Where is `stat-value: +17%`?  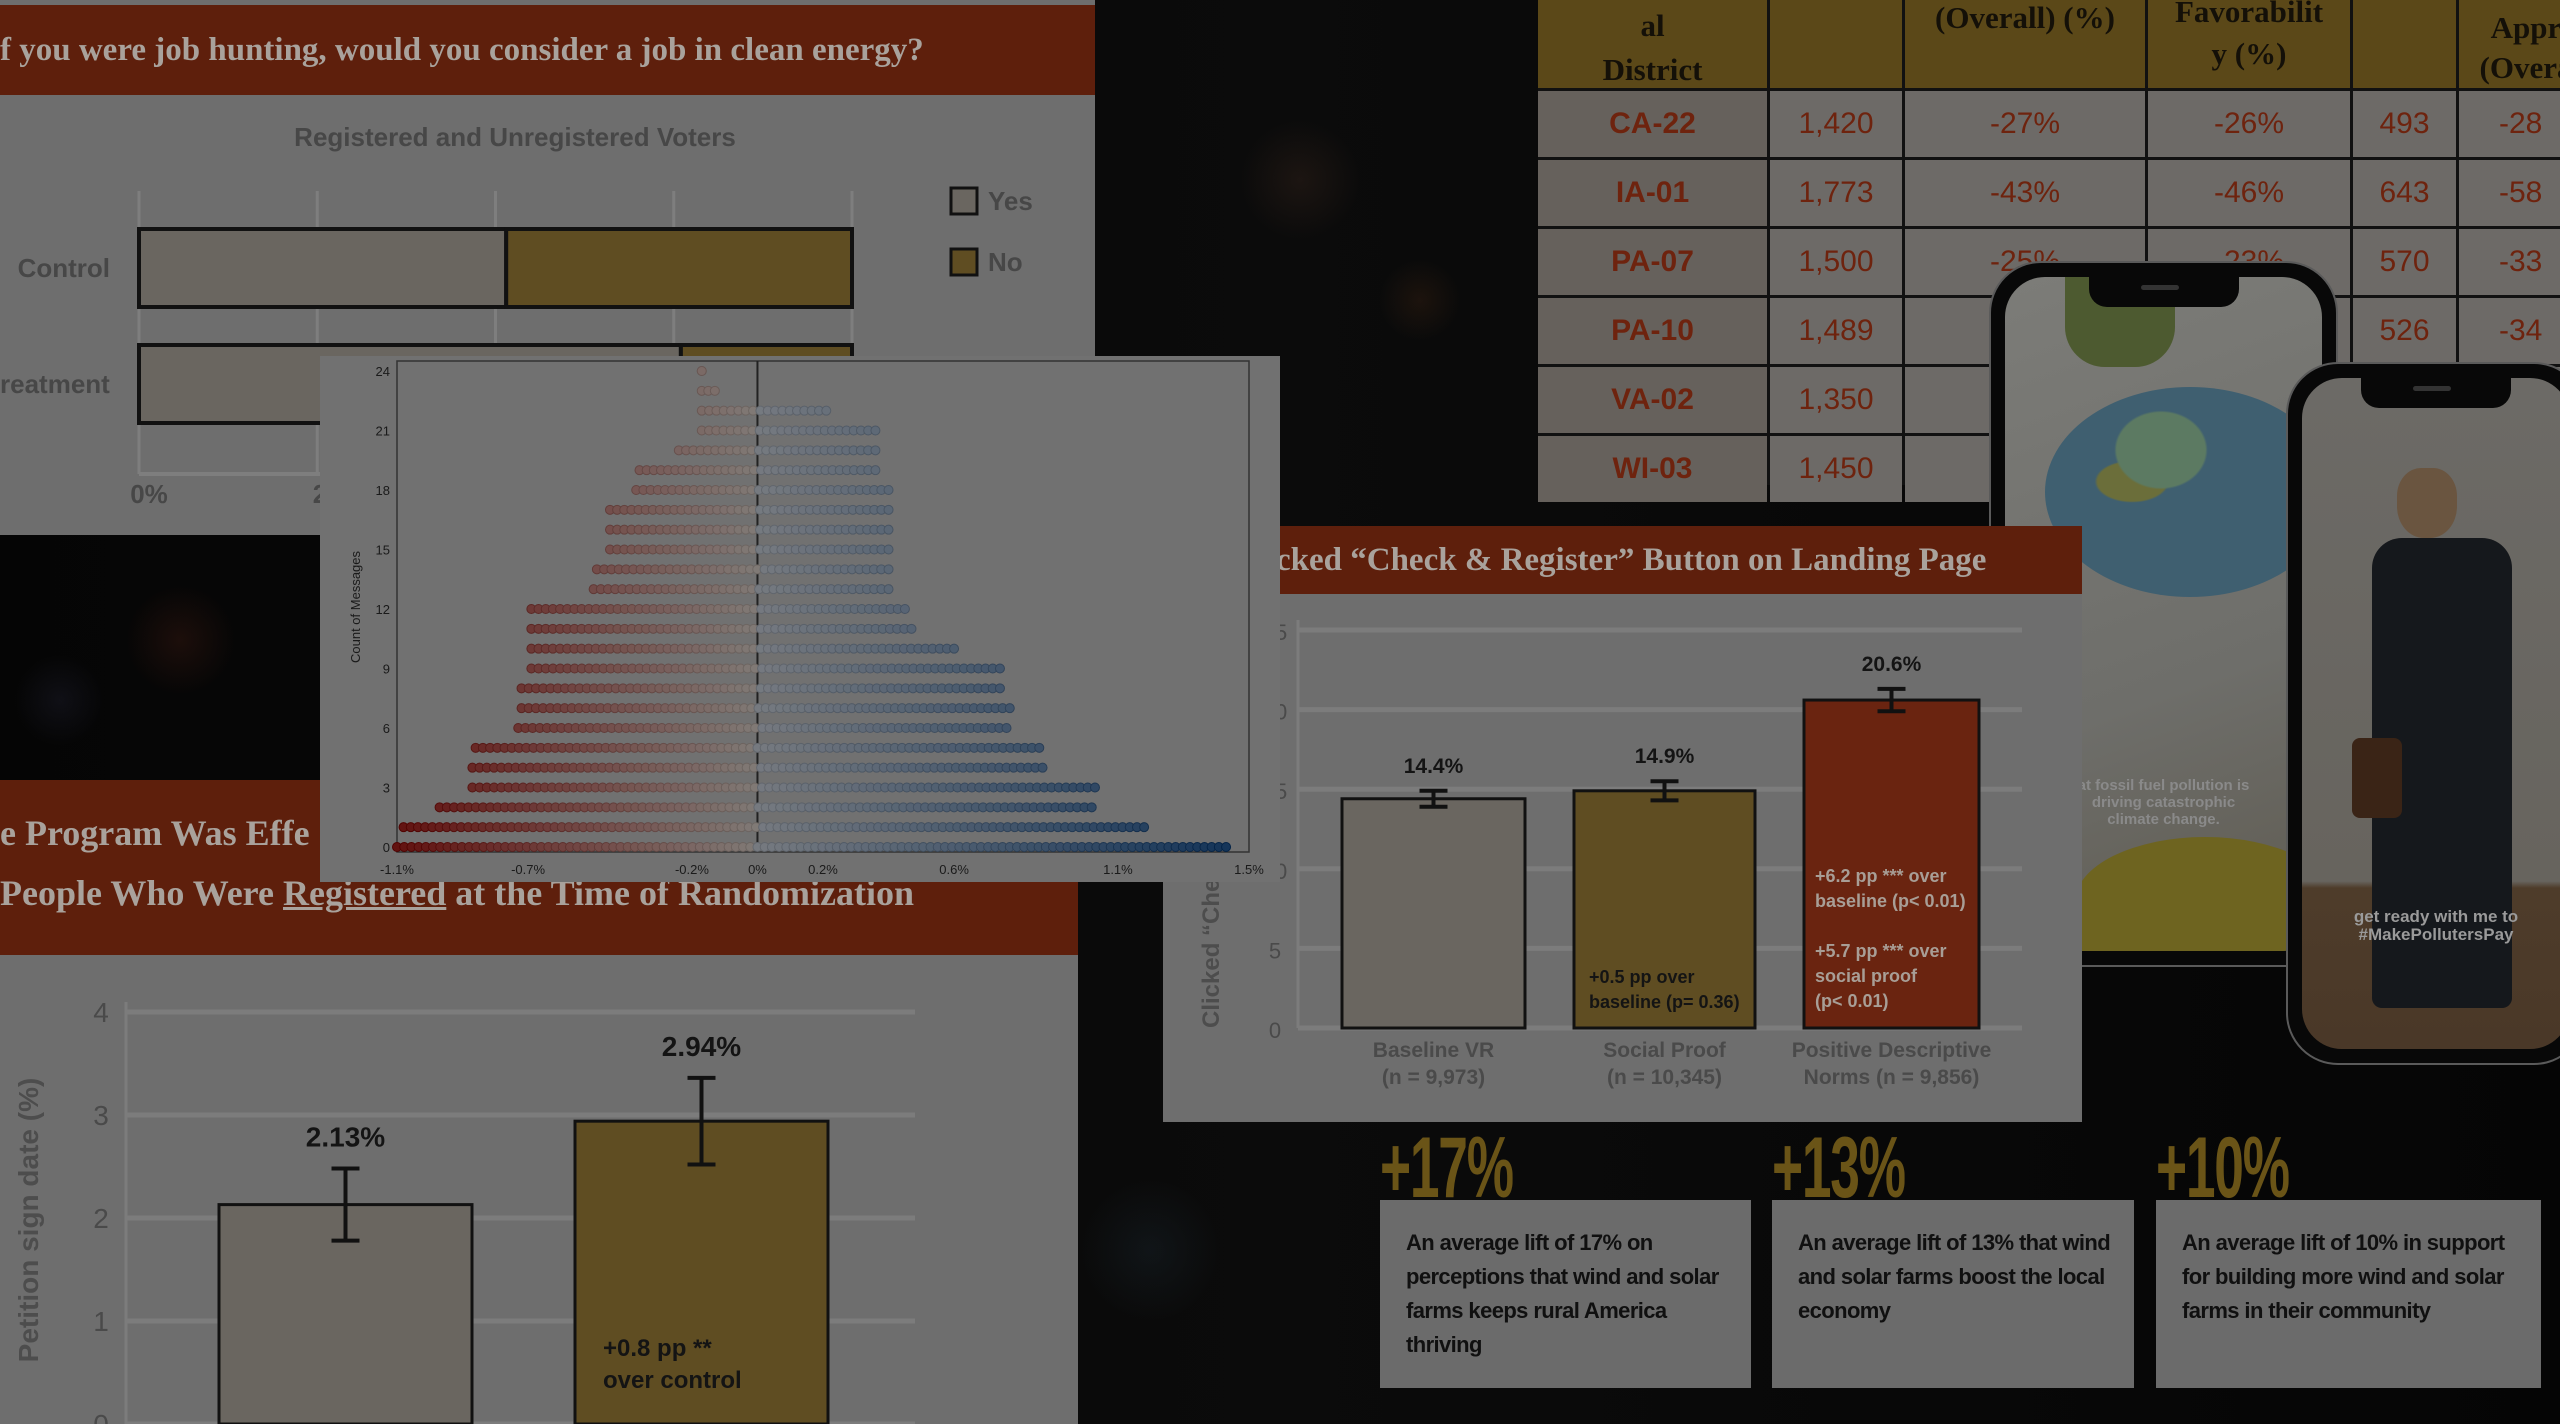
stat-value: +17% is located at coordinates (1446, 1168).